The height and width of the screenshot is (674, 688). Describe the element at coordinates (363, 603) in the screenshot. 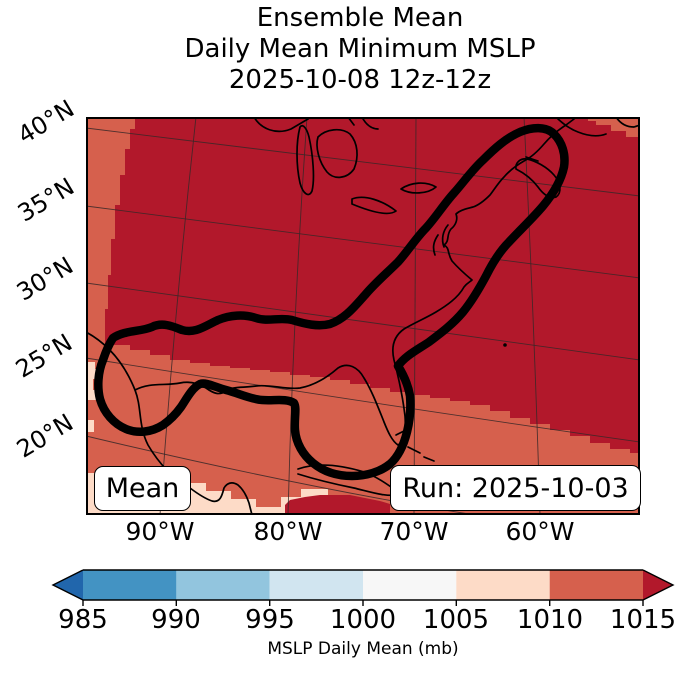

I see `colorbar-ticks` at that location.